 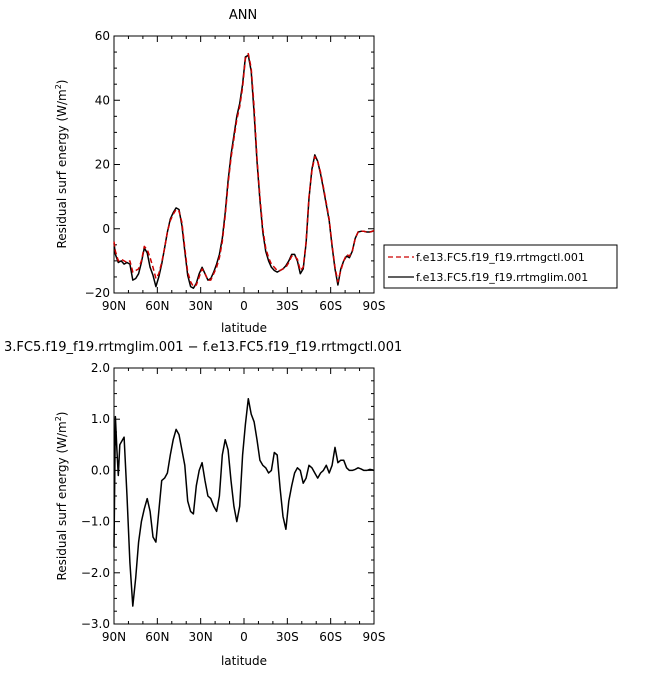 I want to click on y-tick-label: −3.0, so click(x=95, y=624).